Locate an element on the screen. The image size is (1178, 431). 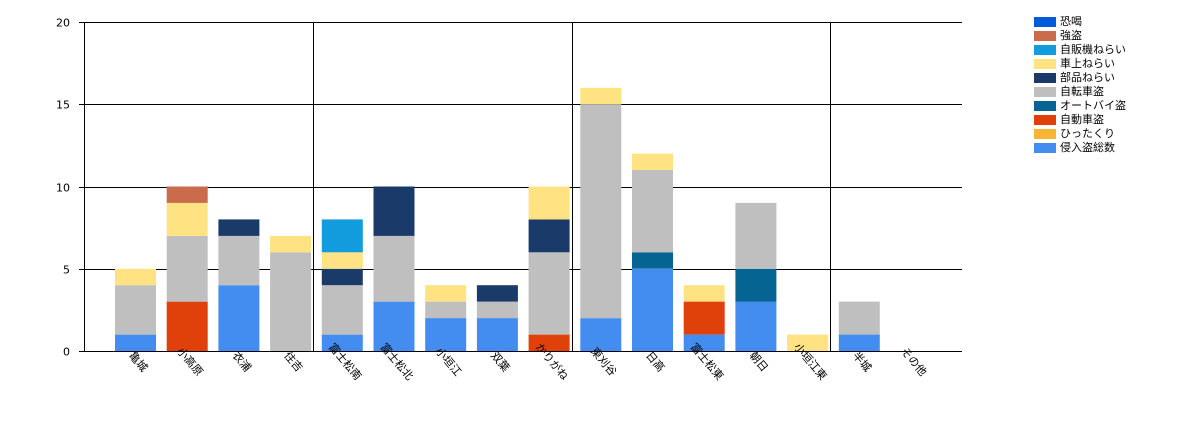
x-tick-label: 双葉 is located at coordinates (500, 362).